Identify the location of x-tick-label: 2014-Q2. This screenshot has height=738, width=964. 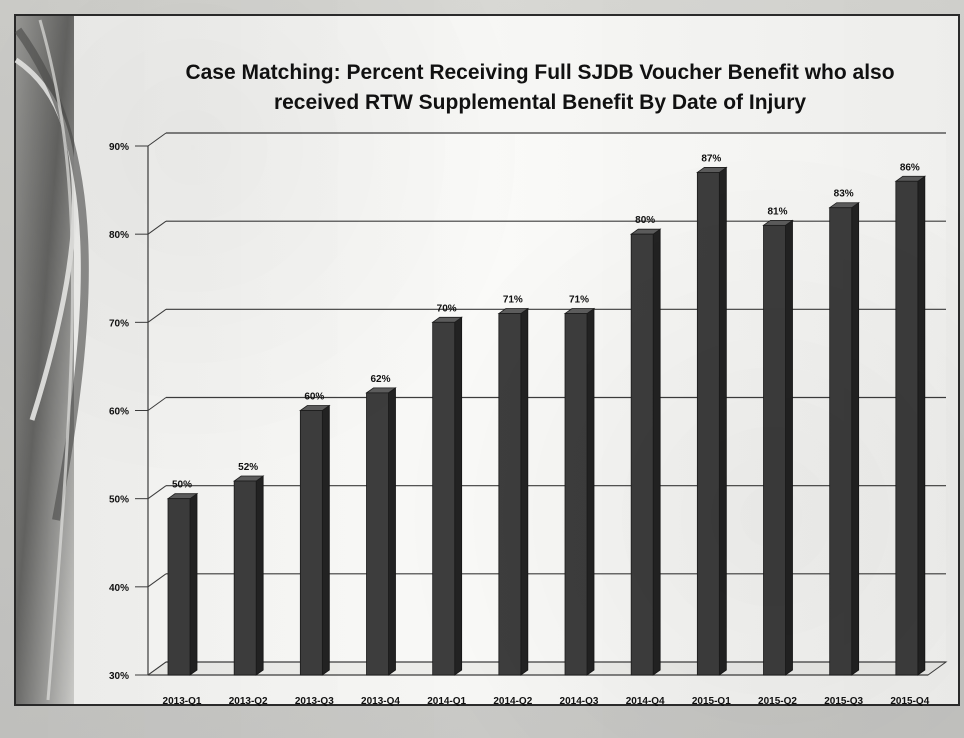
(512, 701).